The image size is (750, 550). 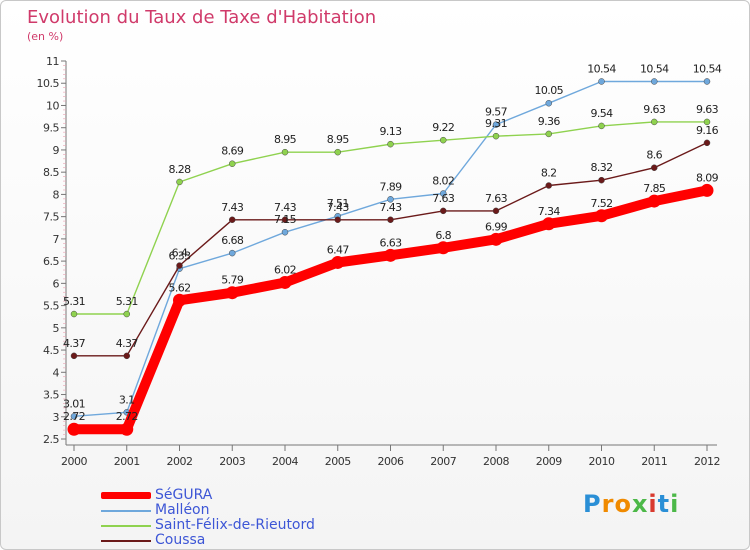 What do you see at coordinates (602, 461) in the screenshot?
I see `x-tick-label: 2010` at bounding box center [602, 461].